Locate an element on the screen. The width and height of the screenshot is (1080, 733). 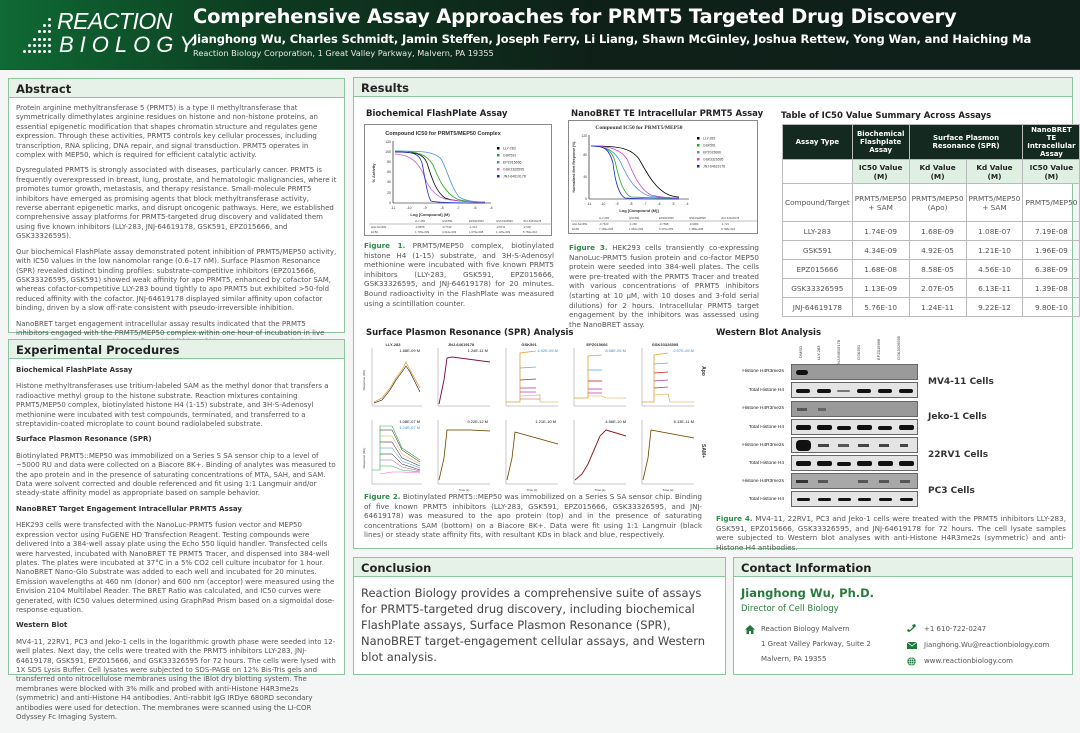
svg-text: 9.798e-010 is located at coordinates (728, 229).